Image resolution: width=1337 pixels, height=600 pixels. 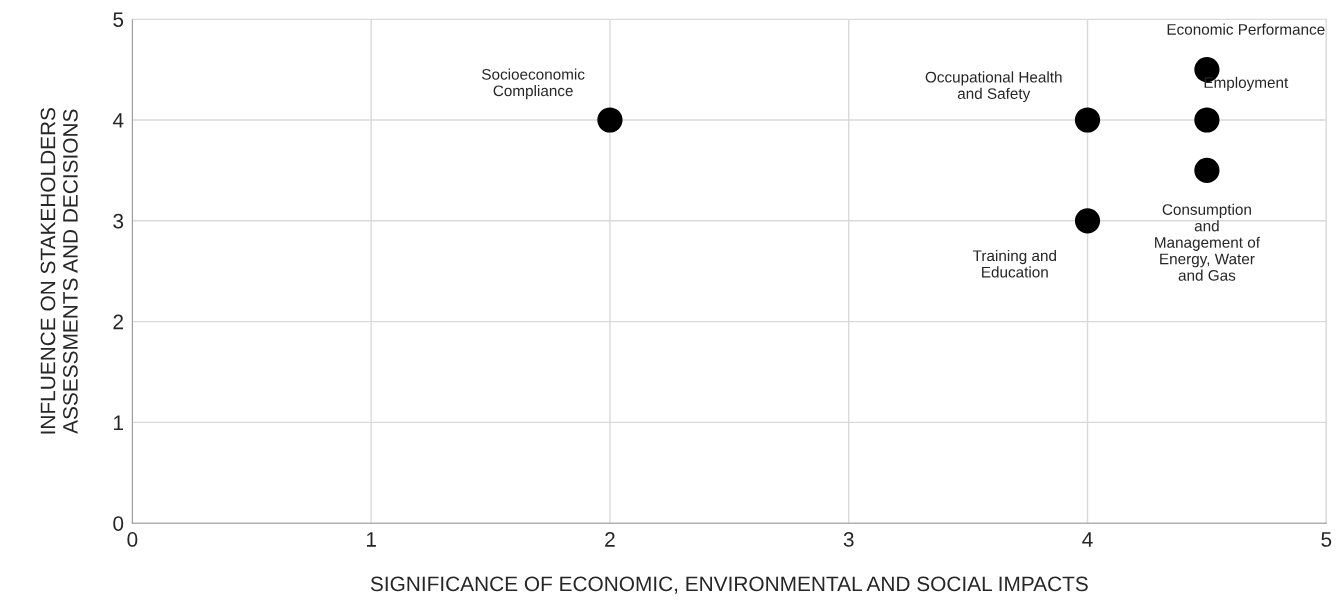 I want to click on x-tick-label: 0, so click(x=132, y=539).